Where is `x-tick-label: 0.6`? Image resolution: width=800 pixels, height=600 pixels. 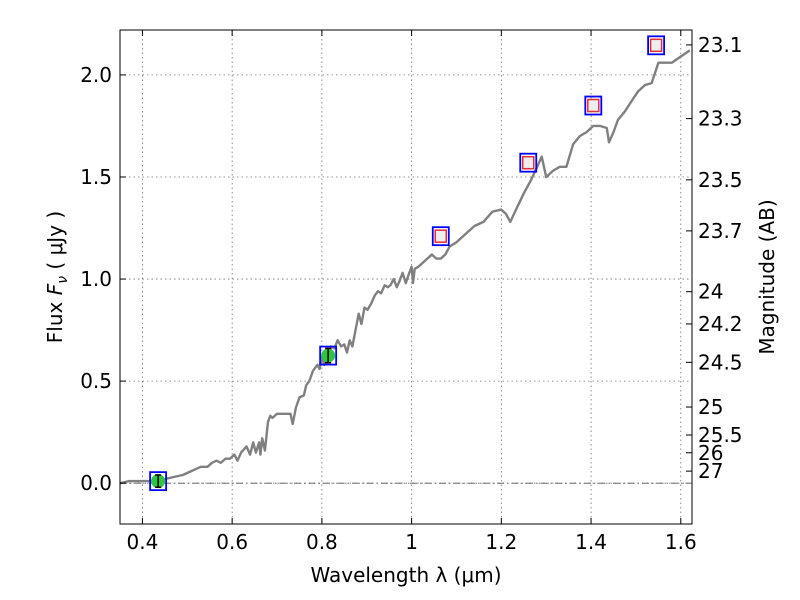
x-tick-label: 0.6 is located at coordinates (232, 542).